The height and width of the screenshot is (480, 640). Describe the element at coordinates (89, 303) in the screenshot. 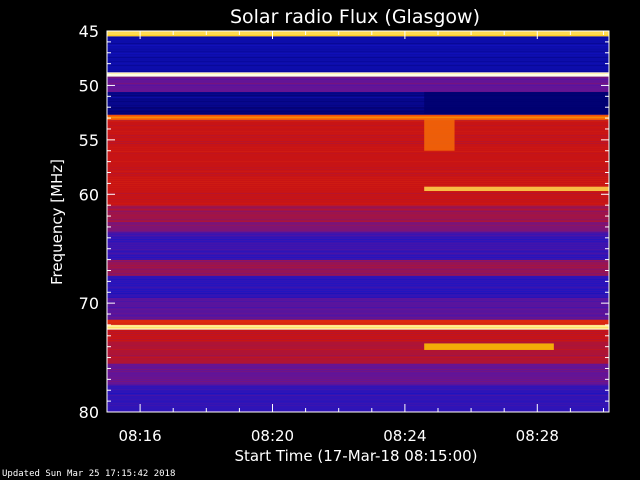

I see `y-tick-label: 70` at that location.